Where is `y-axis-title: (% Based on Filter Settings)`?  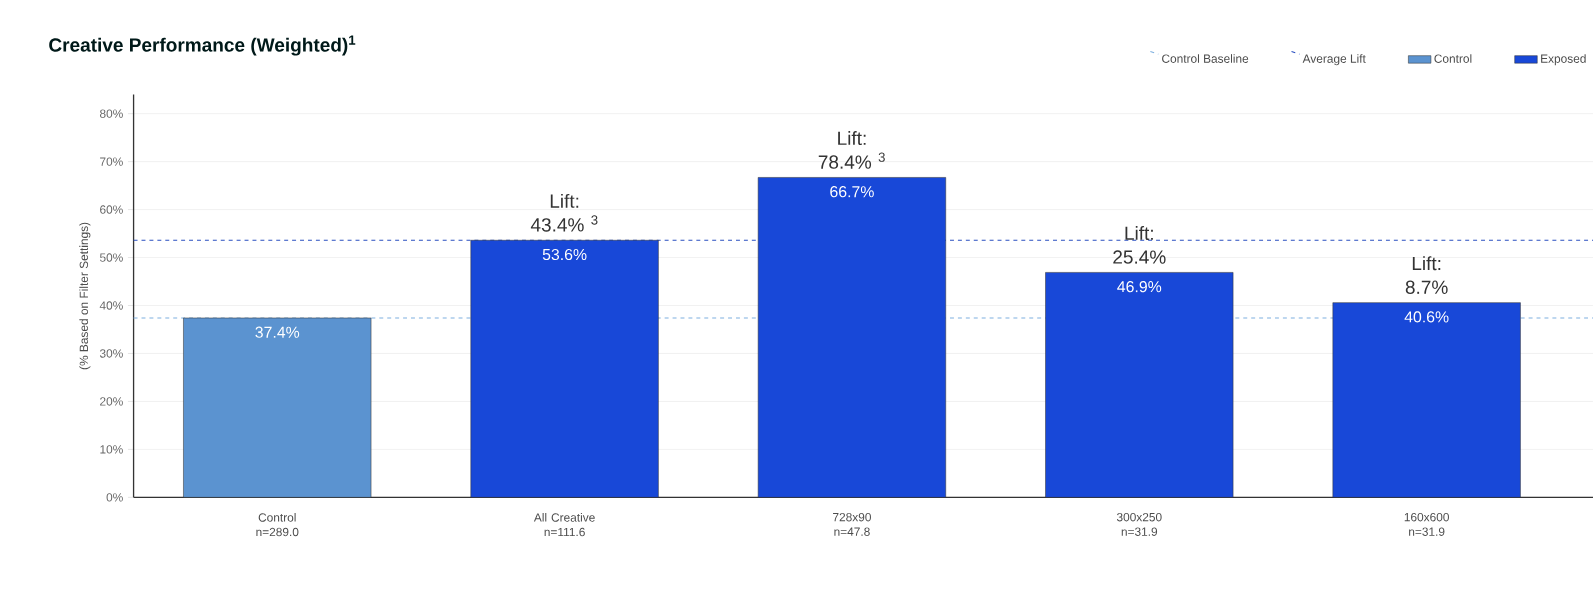
y-axis-title: (% Based on Filter Settings) is located at coordinates (85, 296).